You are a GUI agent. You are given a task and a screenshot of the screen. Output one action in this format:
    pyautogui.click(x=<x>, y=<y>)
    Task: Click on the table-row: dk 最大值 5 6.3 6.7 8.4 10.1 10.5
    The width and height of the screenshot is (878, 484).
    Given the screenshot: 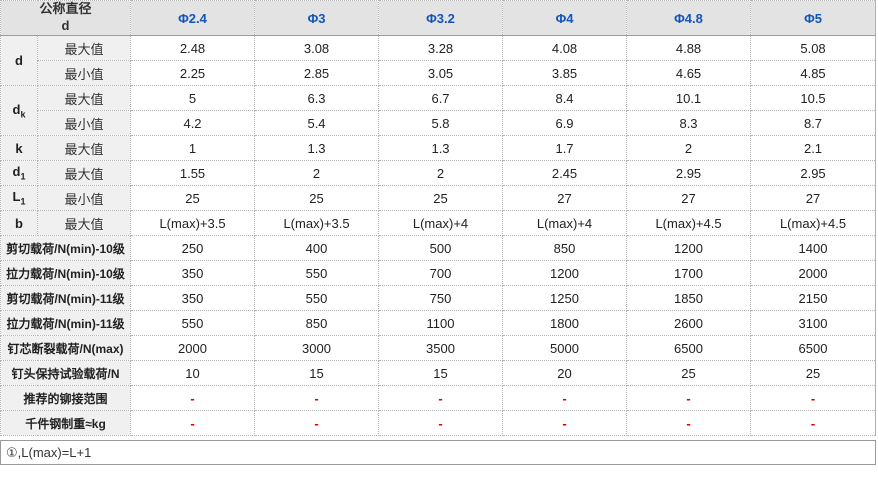 What is the action you would take?
    pyautogui.click(x=438, y=110)
    